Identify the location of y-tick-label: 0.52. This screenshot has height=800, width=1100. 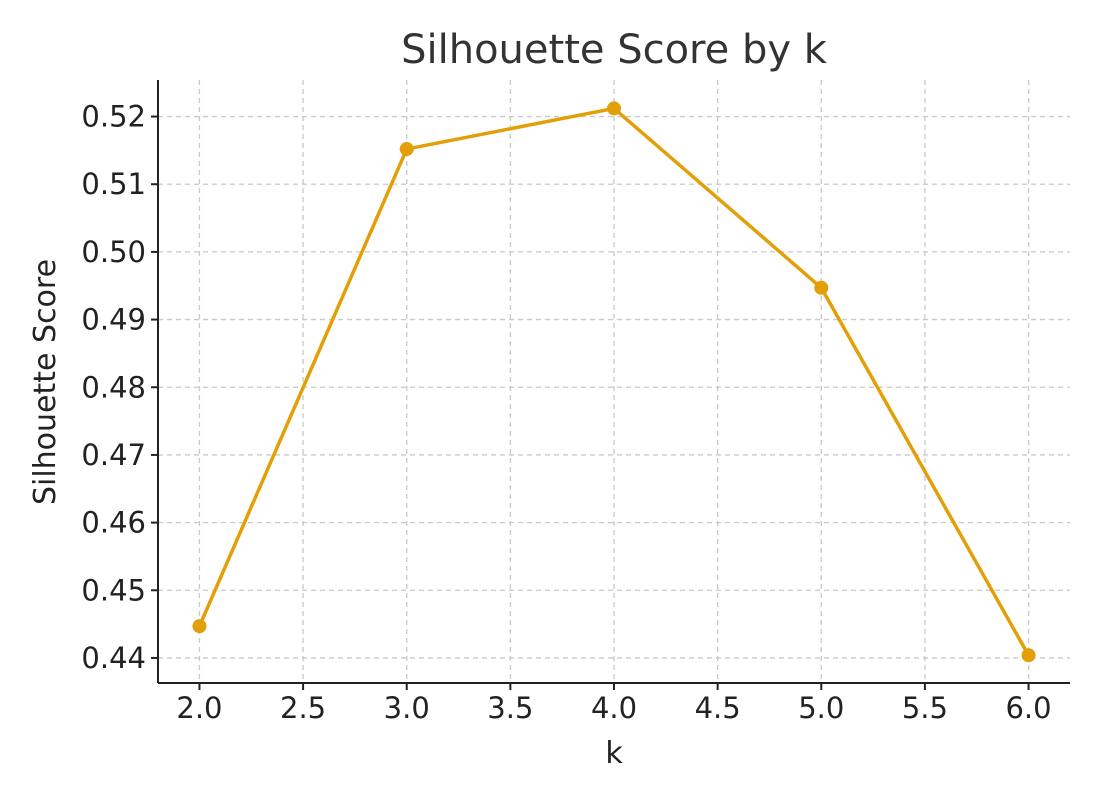
(113, 117).